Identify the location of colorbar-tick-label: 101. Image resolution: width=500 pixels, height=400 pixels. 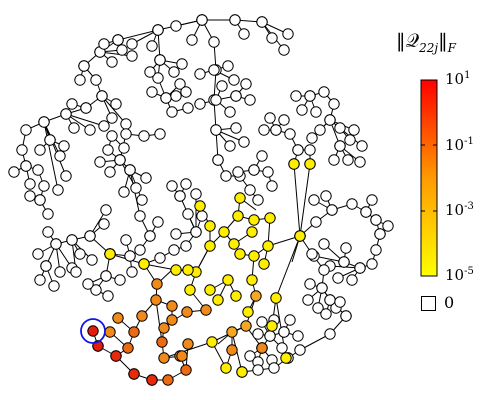
(458, 79).